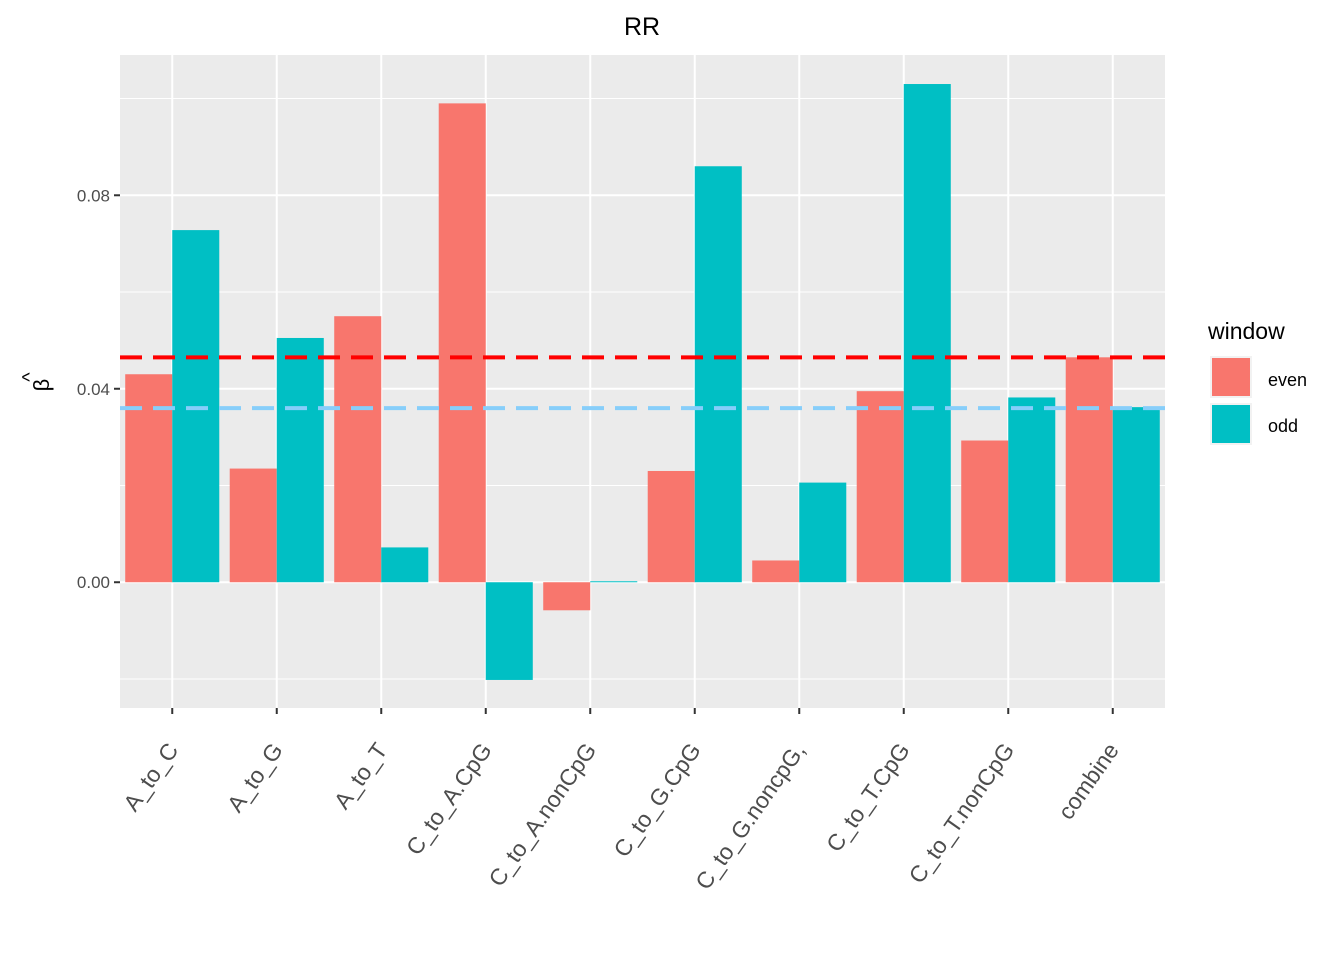 This screenshot has height=960, width=1344. I want to click on bar-even-c-to-a-cpg, so click(462, 343).